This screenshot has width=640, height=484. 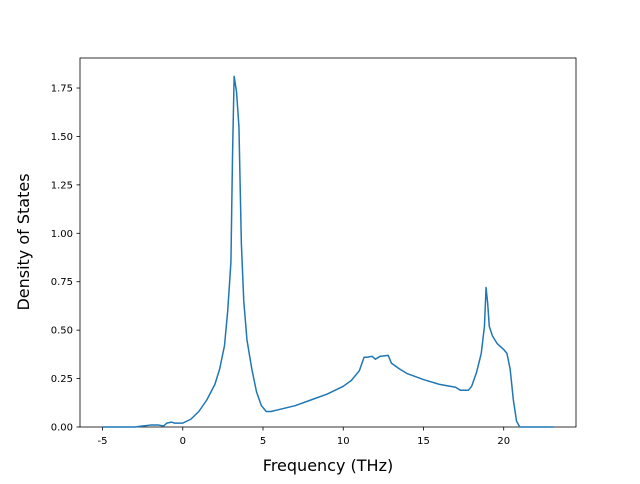 What do you see at coordinates (263, 441) in the screenshot?
I see `x-tick-label: 5` at bounding box center [263, 441].